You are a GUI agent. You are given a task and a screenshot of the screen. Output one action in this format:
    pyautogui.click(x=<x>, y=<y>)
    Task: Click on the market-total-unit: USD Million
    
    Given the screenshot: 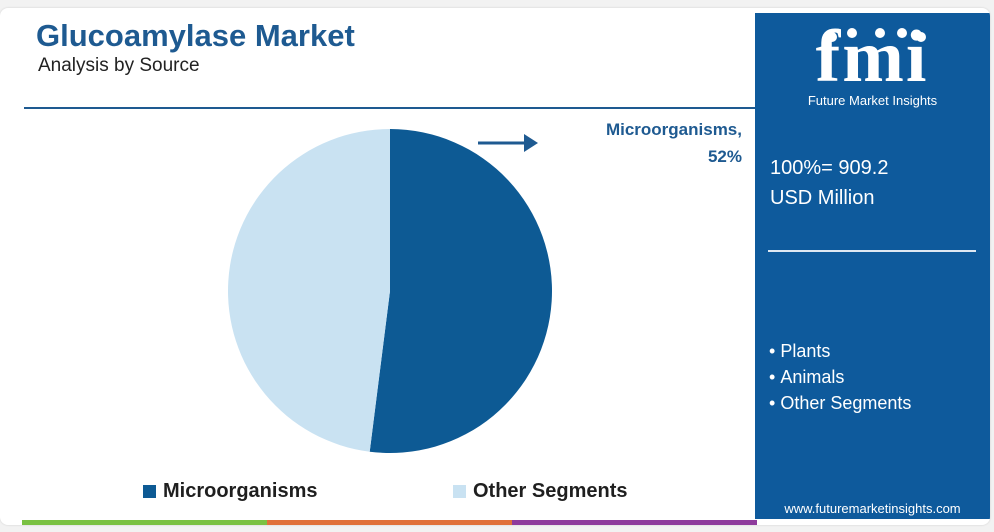 What is the action you would take?
    pyautogui.click(x=822, y=198)
    